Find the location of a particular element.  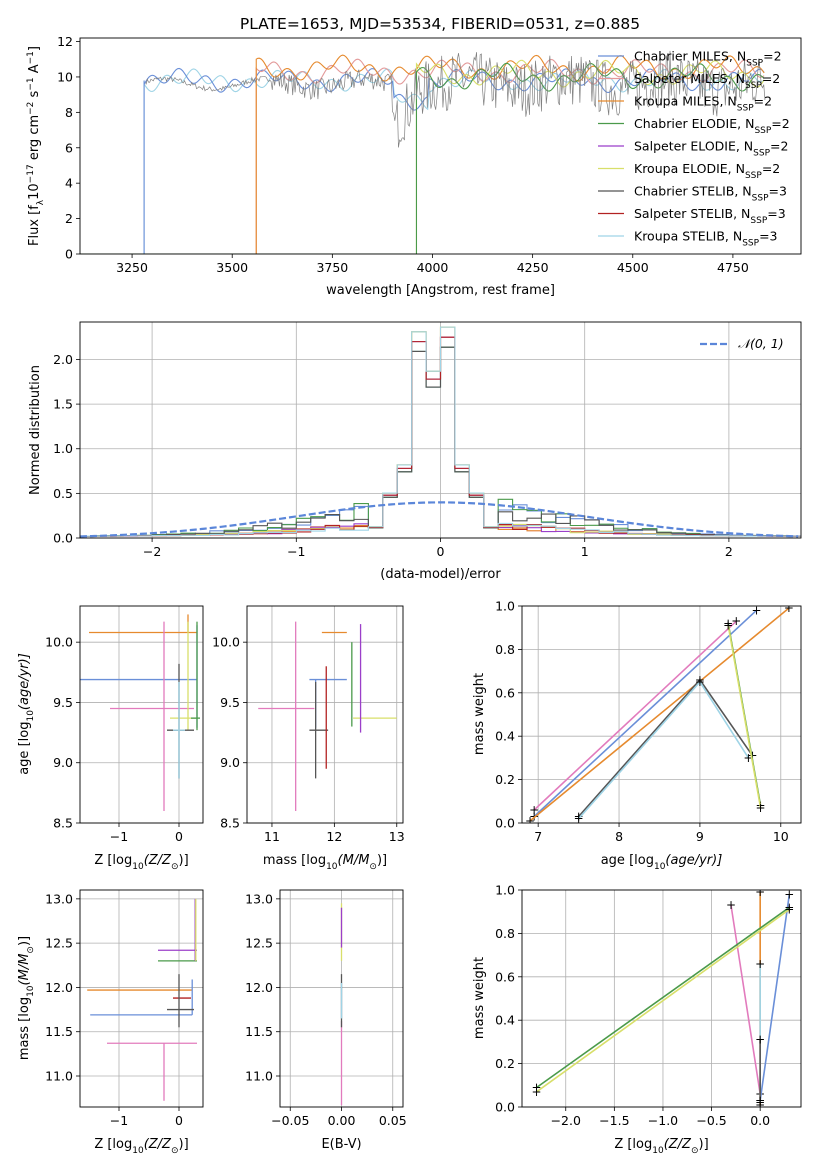

weight-z-plot: ++++++++++++++ is located at coordinates (663, 997).